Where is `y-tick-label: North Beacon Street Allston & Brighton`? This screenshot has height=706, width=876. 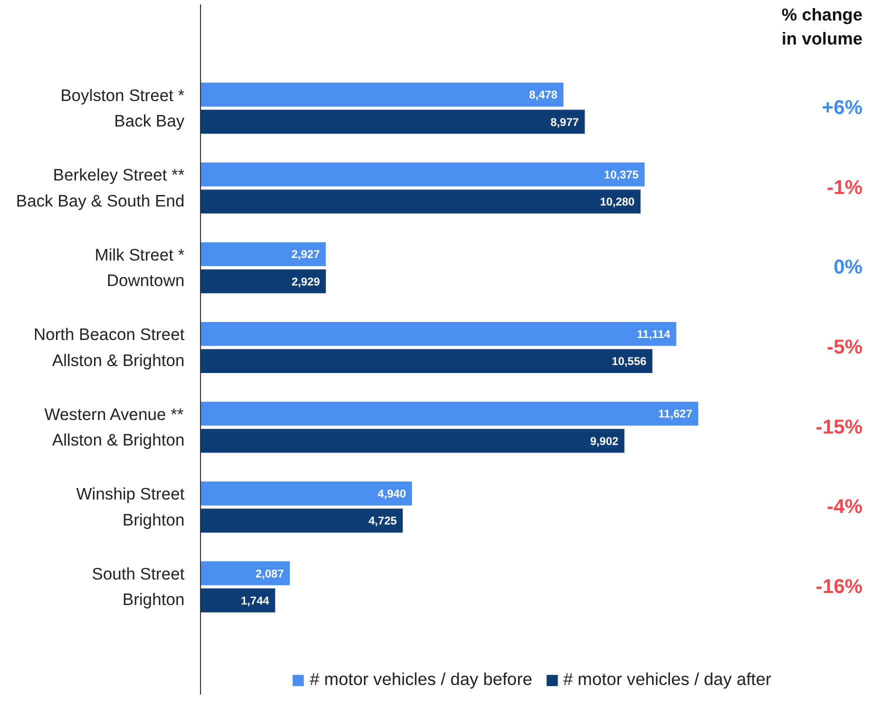 y-tick-label: North Beacon Street Allston & Brighton is located at coordinates (109, 347).